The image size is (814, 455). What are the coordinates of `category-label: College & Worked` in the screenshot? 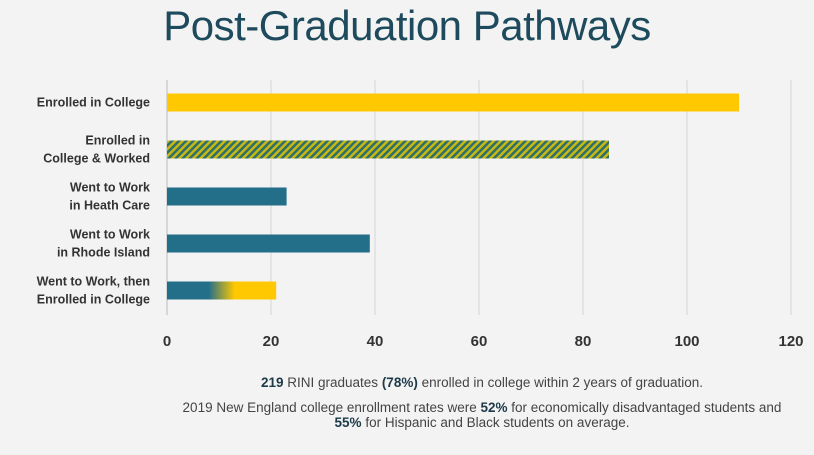 It's located at (96, 159).